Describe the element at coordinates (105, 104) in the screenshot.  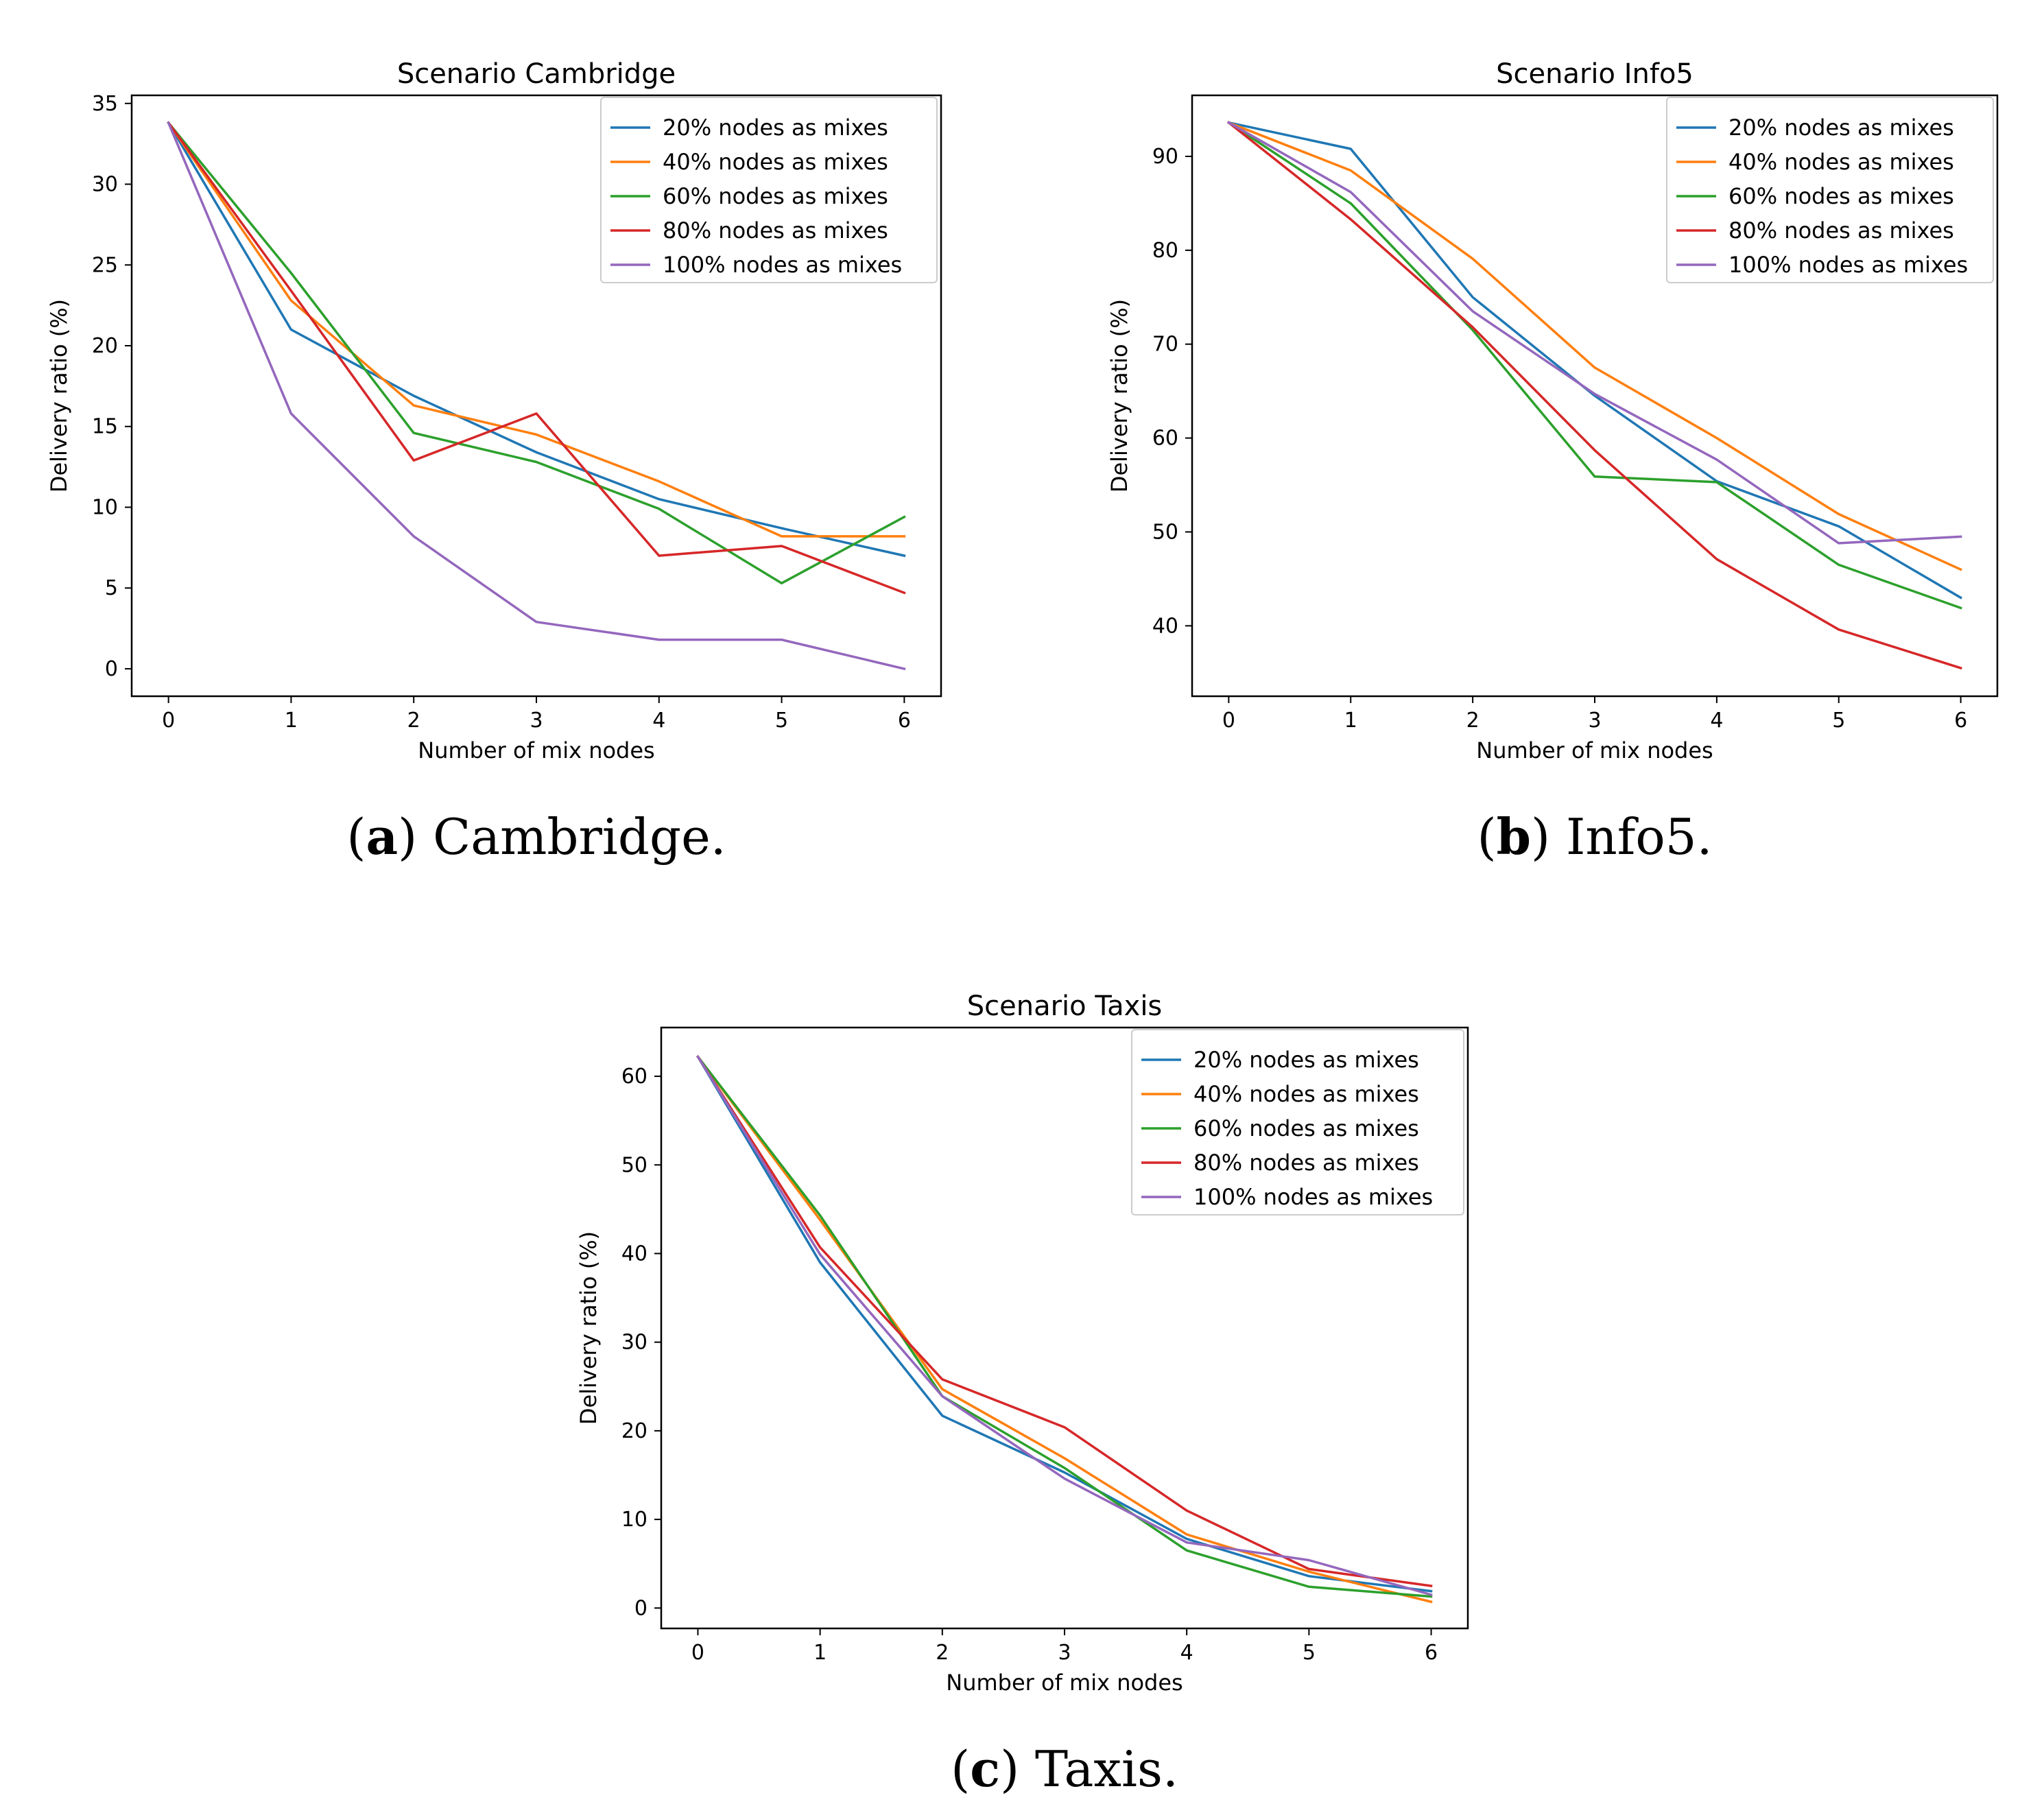
I see `y-tick-label: 35` at that location.